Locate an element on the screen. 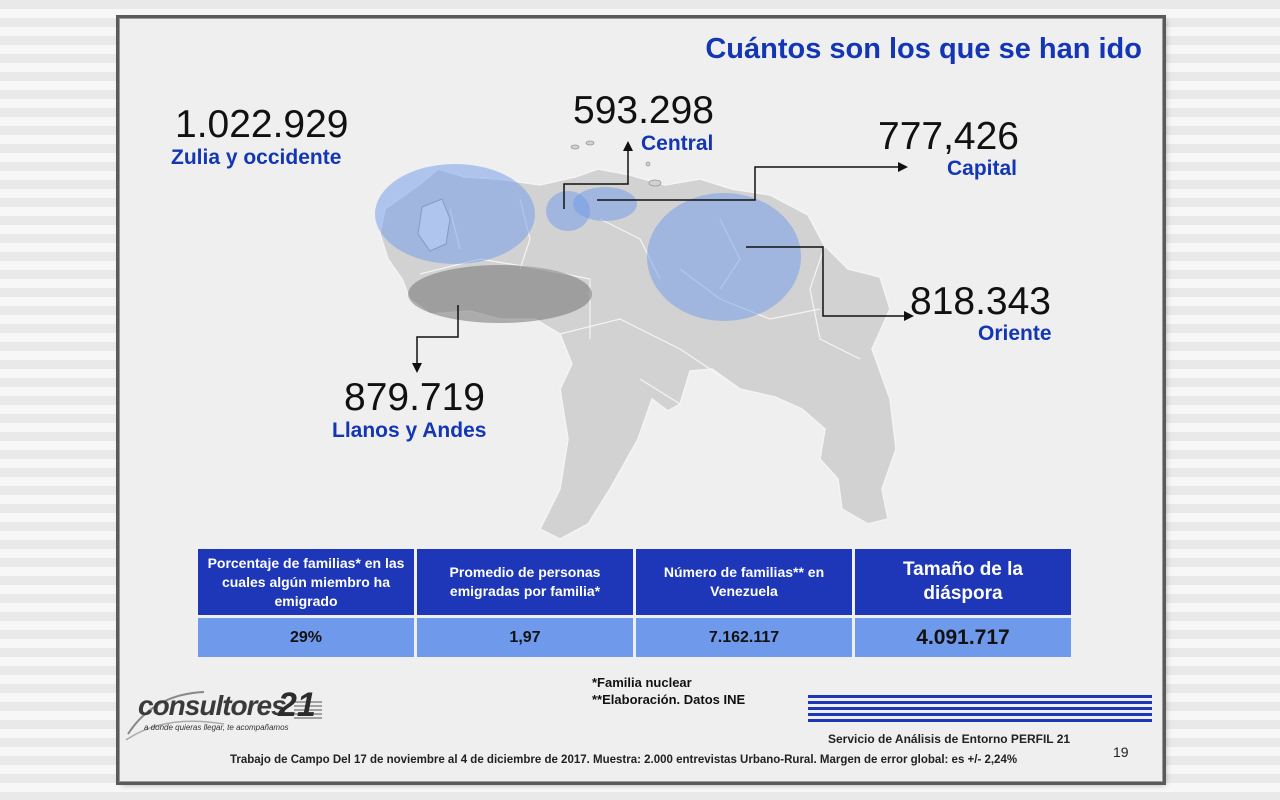 The height and width of the screenshot is (800, 1280). capital-value: 777,426 is located at coordinates (948, 136).